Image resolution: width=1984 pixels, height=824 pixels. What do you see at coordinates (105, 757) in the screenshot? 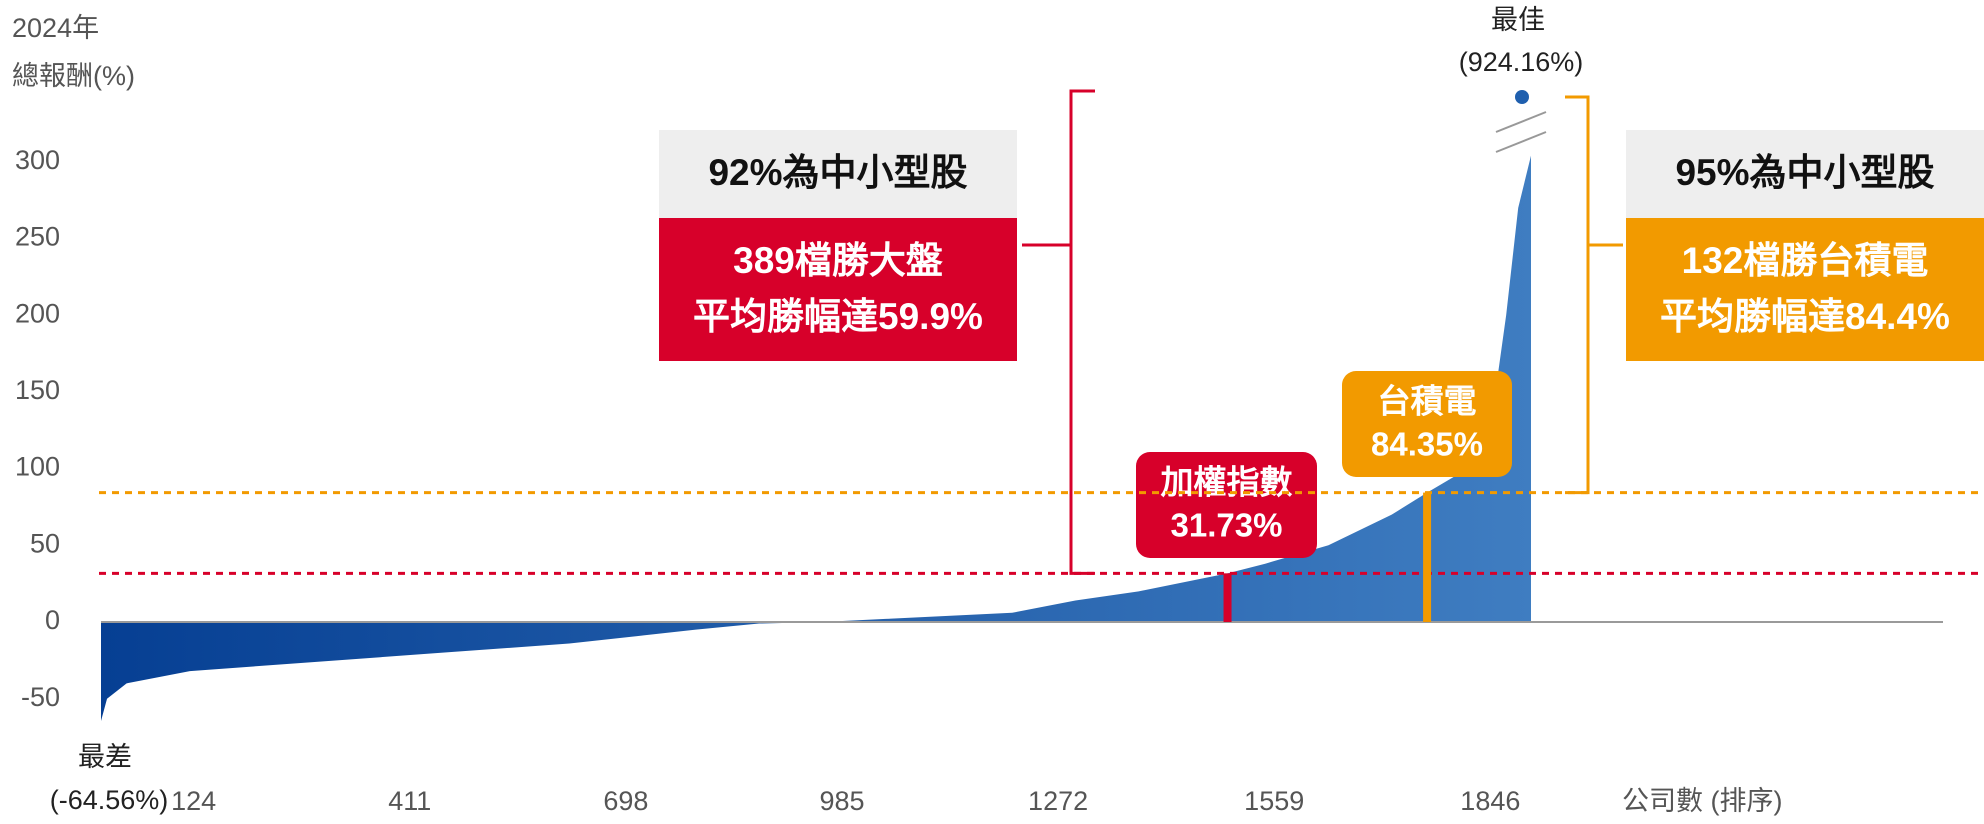
I see `worst-label: 最差` at bounding box center [105, 757].